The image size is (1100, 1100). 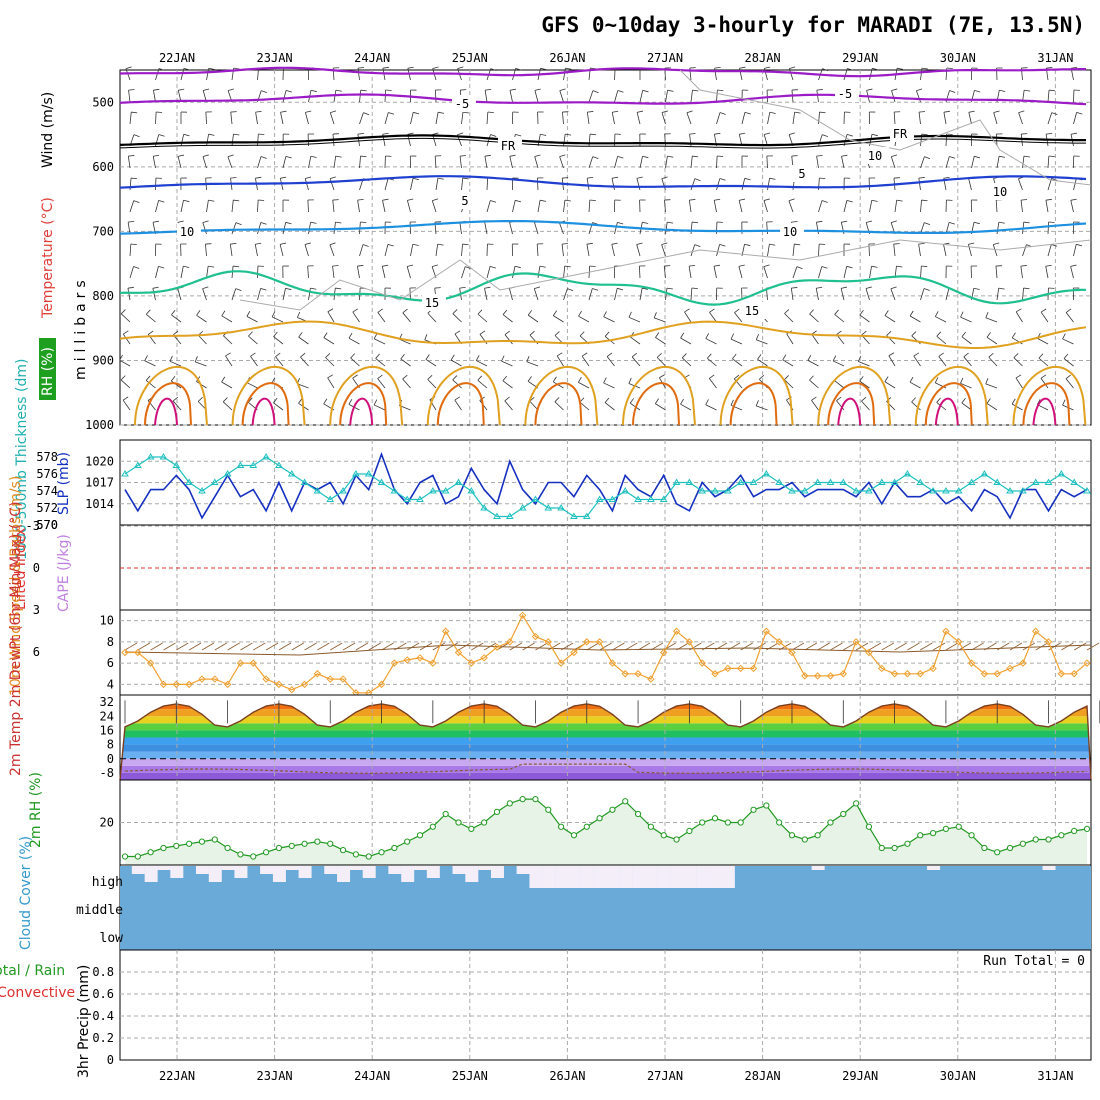 I want to click on pressure-tick: 900, so click(x=103, y=360).